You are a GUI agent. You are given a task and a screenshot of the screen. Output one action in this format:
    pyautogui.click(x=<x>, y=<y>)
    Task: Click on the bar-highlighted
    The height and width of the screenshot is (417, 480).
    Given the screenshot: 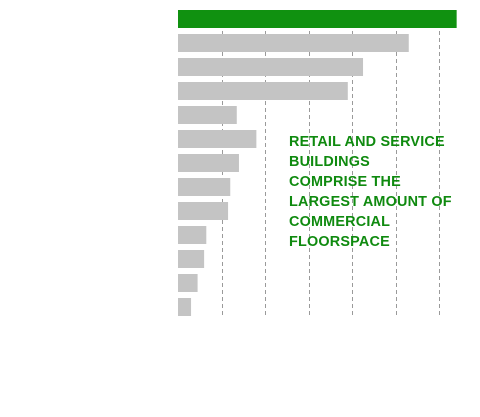 What is the action you would take?
    pyautogui.click(x=317, y=19)
    